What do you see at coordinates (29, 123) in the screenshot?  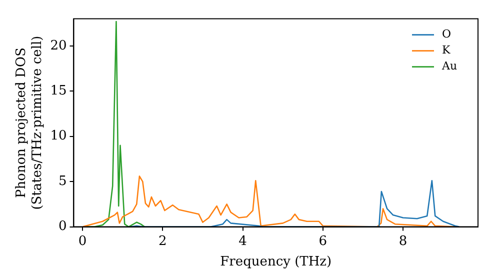 I see `y-axis-title: Phonon projected DOS (States/THz·primitive cell)` at bounding box center [29, 123].